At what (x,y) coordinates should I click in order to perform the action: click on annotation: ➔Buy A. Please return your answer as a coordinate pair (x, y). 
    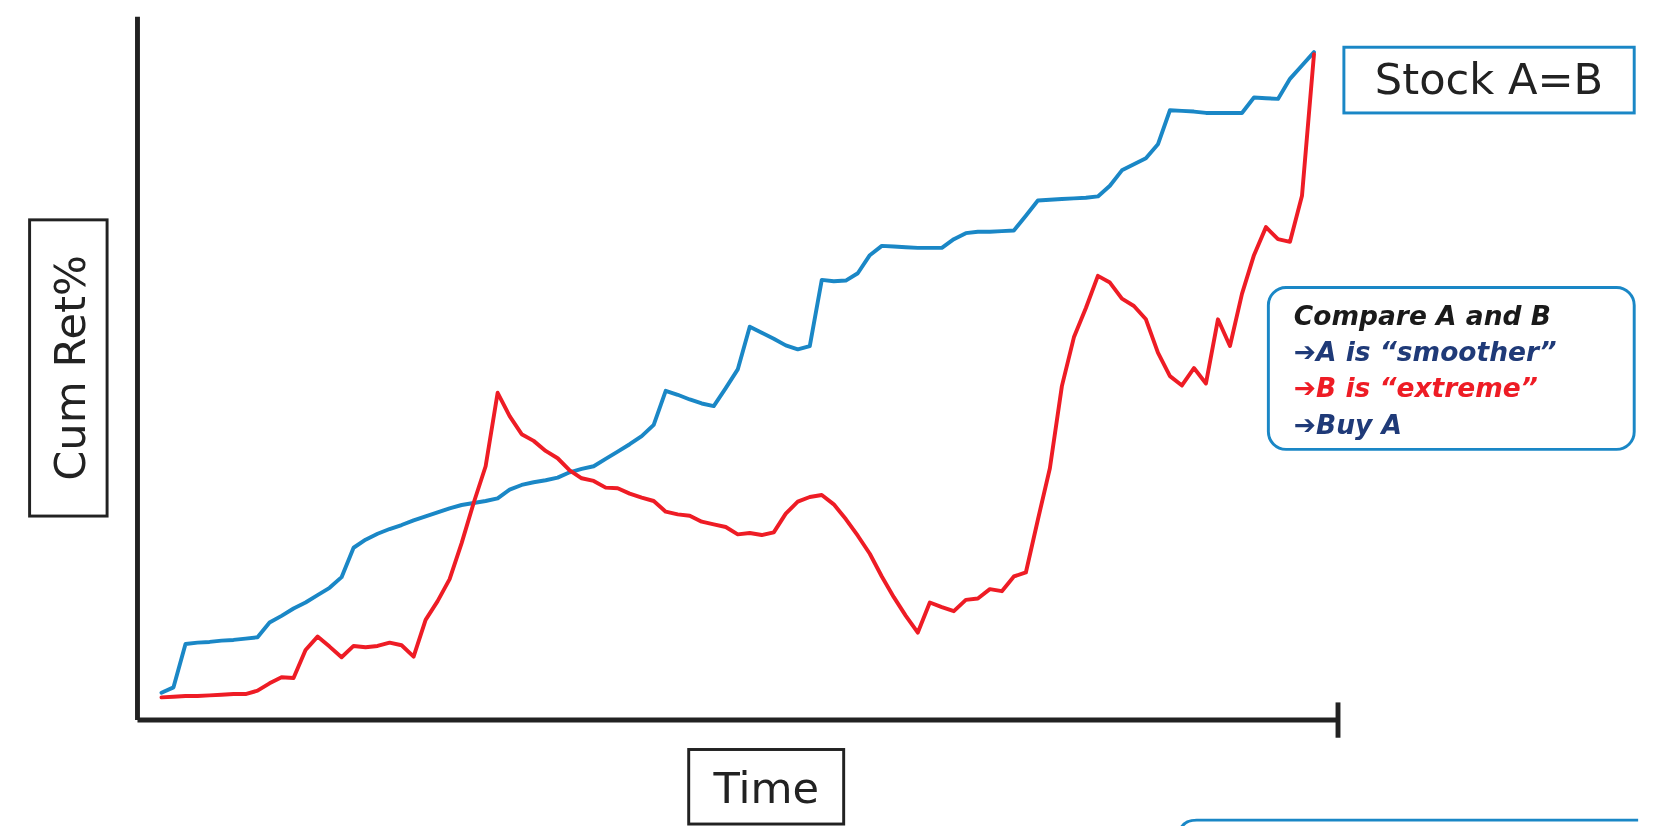
    Looking at the image, I should click on (1348, 424).